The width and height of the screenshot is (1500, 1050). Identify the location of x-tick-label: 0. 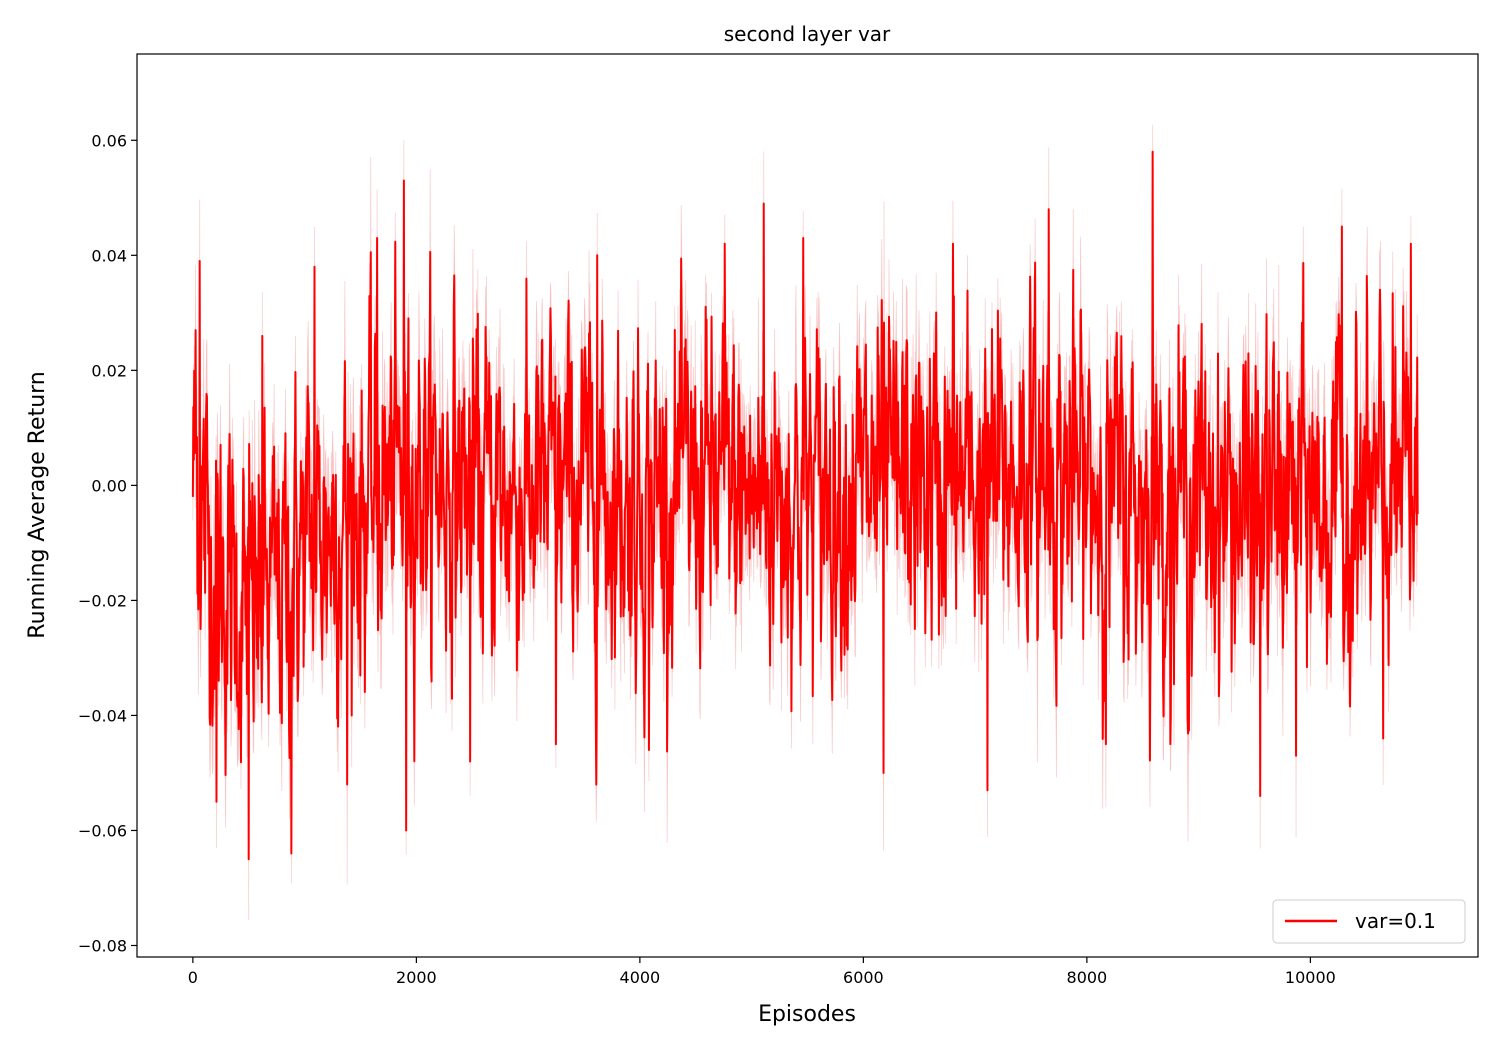
(193, 977).